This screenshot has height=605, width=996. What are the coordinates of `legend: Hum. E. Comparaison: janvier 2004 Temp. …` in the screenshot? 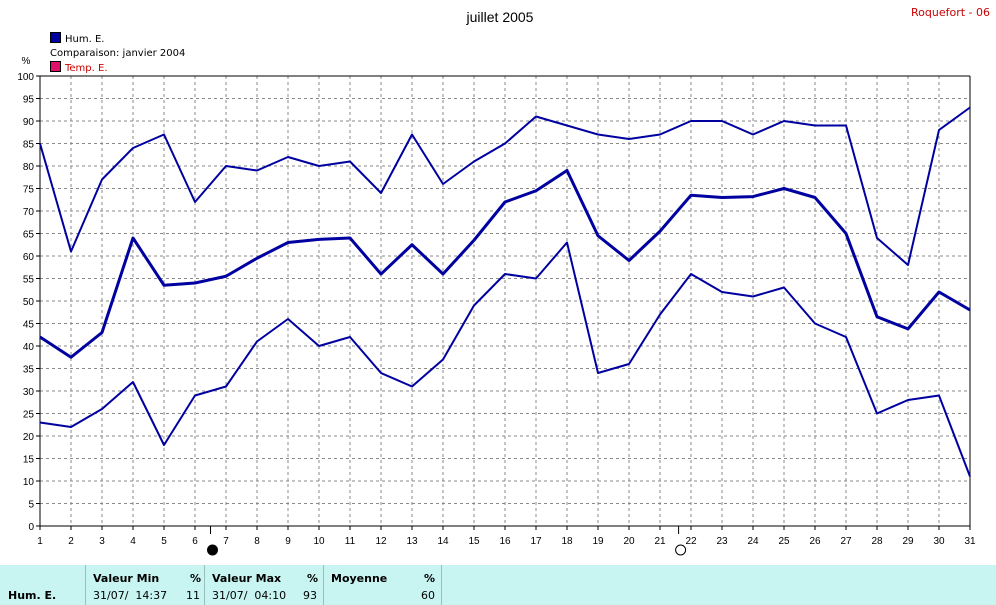 It's located at (117, 54).